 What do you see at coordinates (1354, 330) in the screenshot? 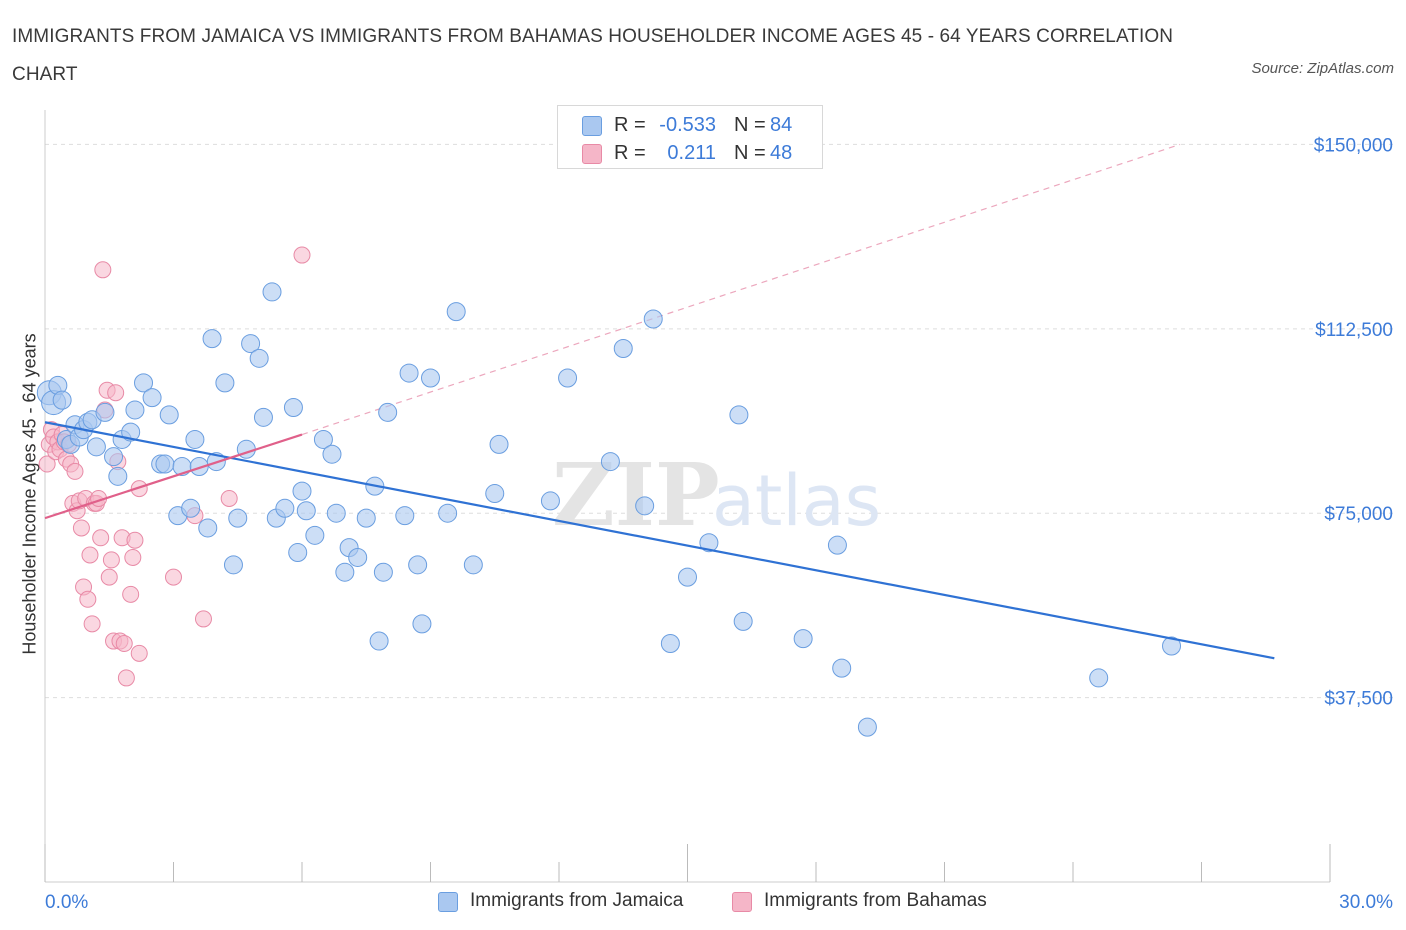
I see `y-tick-label: $112,500` at bounding box center [1354, 330].